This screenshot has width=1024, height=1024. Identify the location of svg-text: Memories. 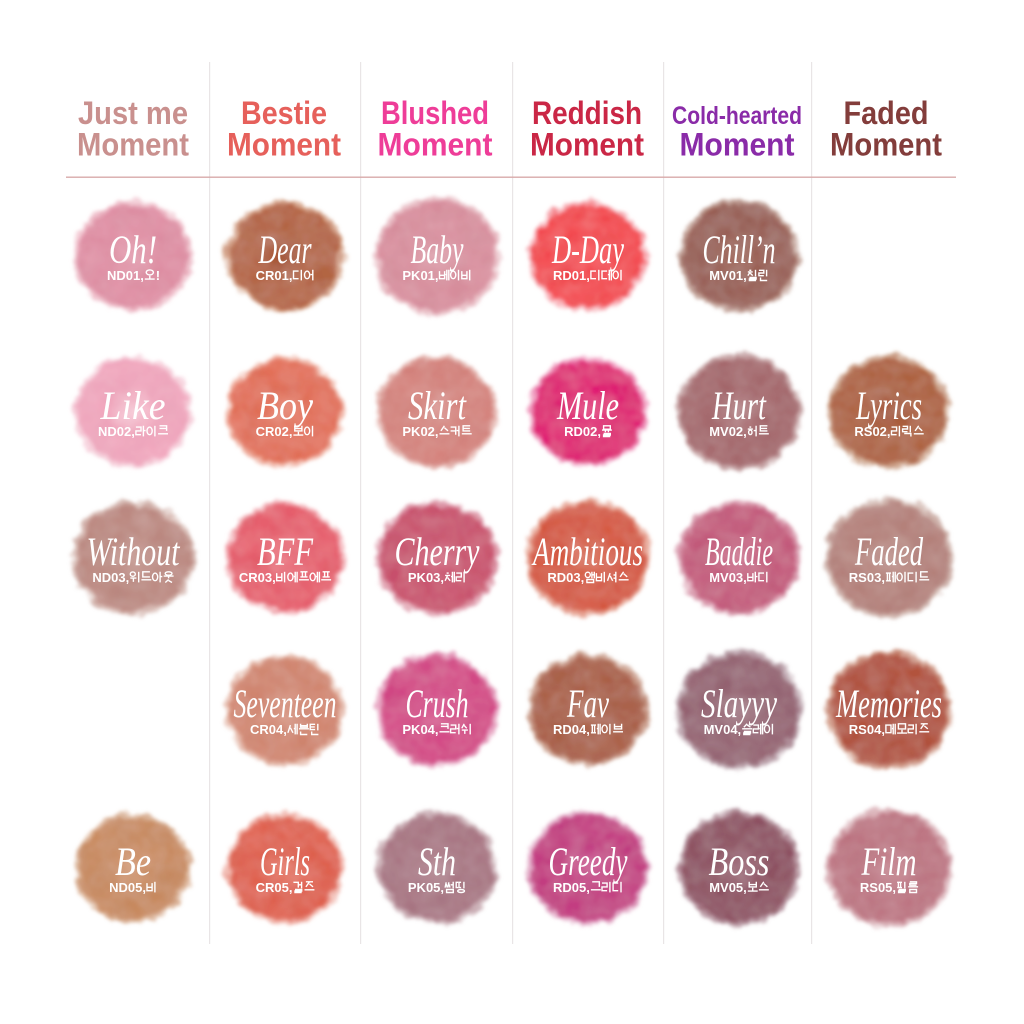
(888, 703).